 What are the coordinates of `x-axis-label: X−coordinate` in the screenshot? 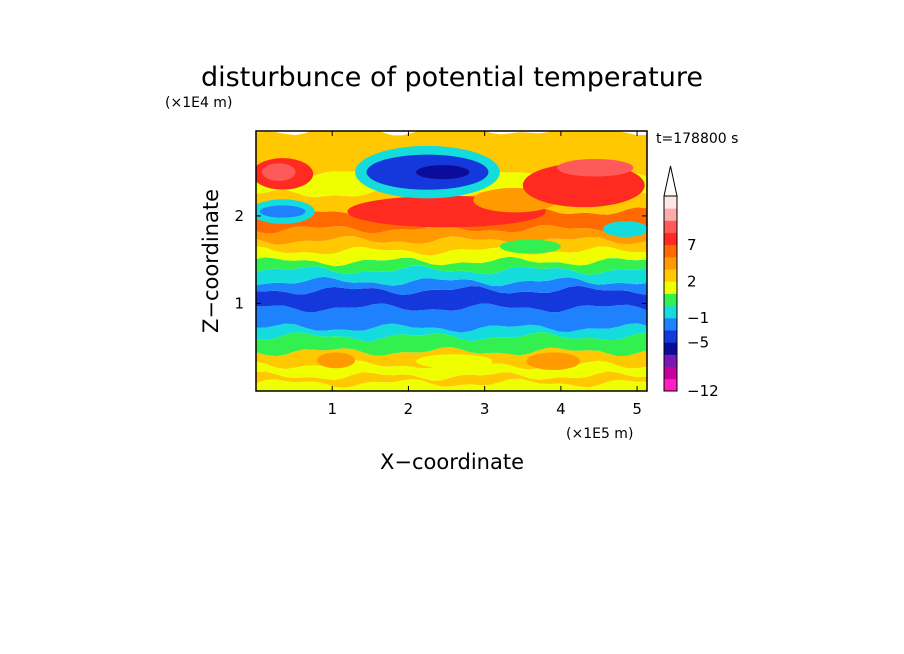 It's located at (452, 462).